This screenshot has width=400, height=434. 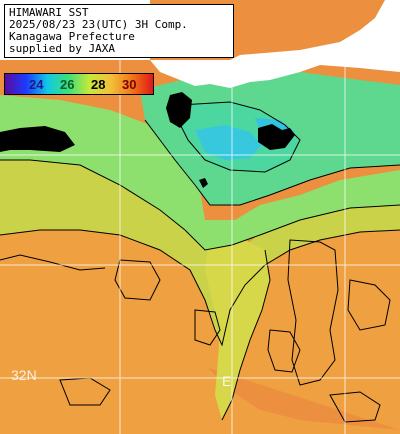 What do you see at coordinates (237, 325) in the screenshot?
I see `sea-yellow-plume` at bounding box center [237, 325].